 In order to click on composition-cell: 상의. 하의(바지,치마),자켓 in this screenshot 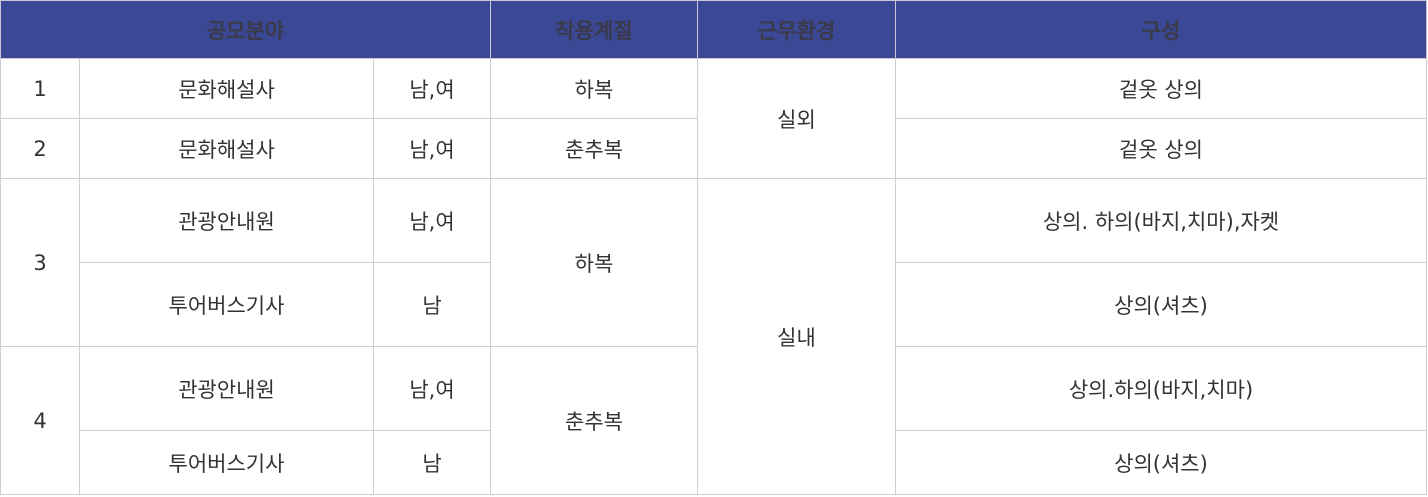, I will do `click(1161, 220)`.